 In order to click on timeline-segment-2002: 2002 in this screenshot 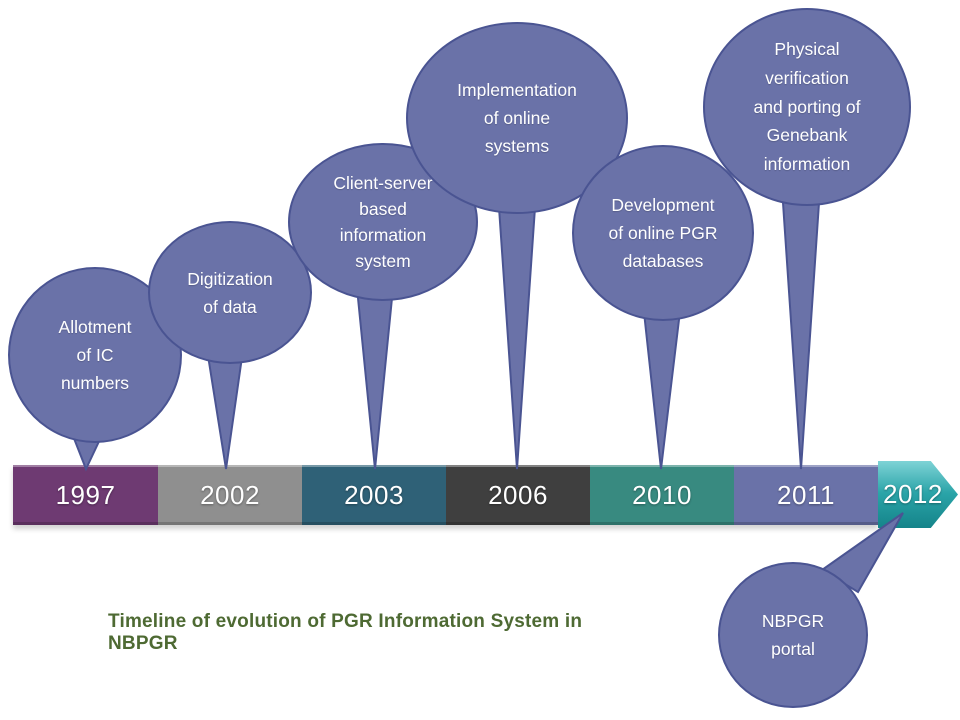, I will do `click(230, 495)`.